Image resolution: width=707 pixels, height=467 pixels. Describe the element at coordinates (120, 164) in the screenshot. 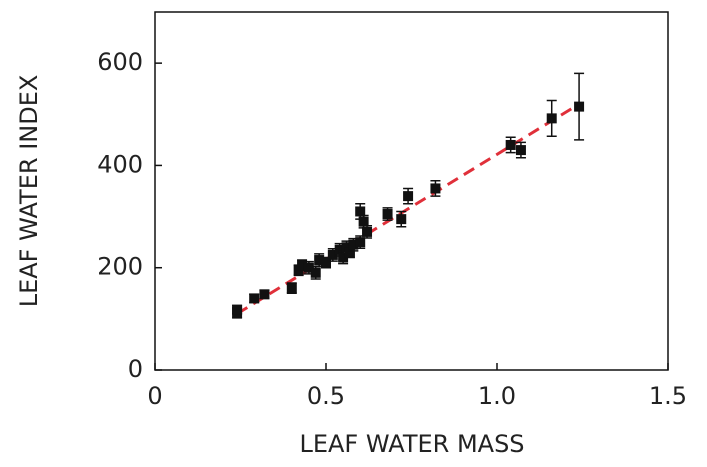

I see `y-tick-label: 400` at that location.